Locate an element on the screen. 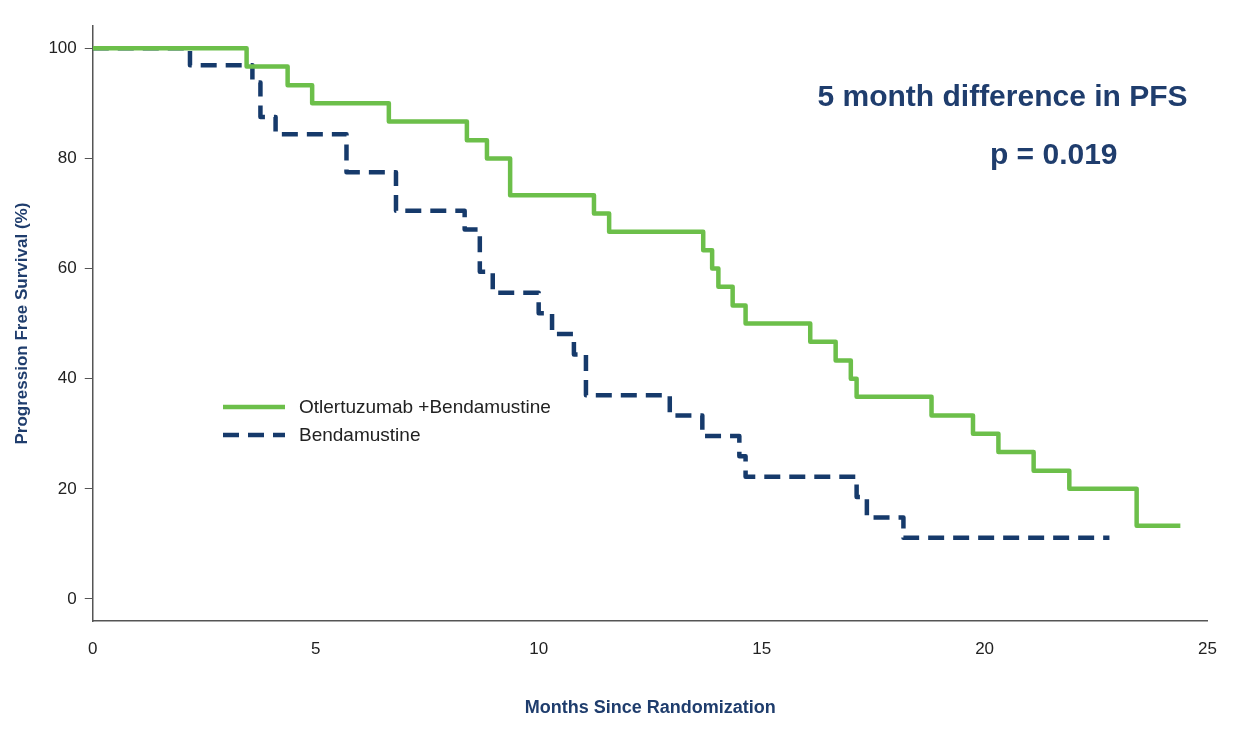  x-tick-label: 15 is located at coordinates (762, 648).